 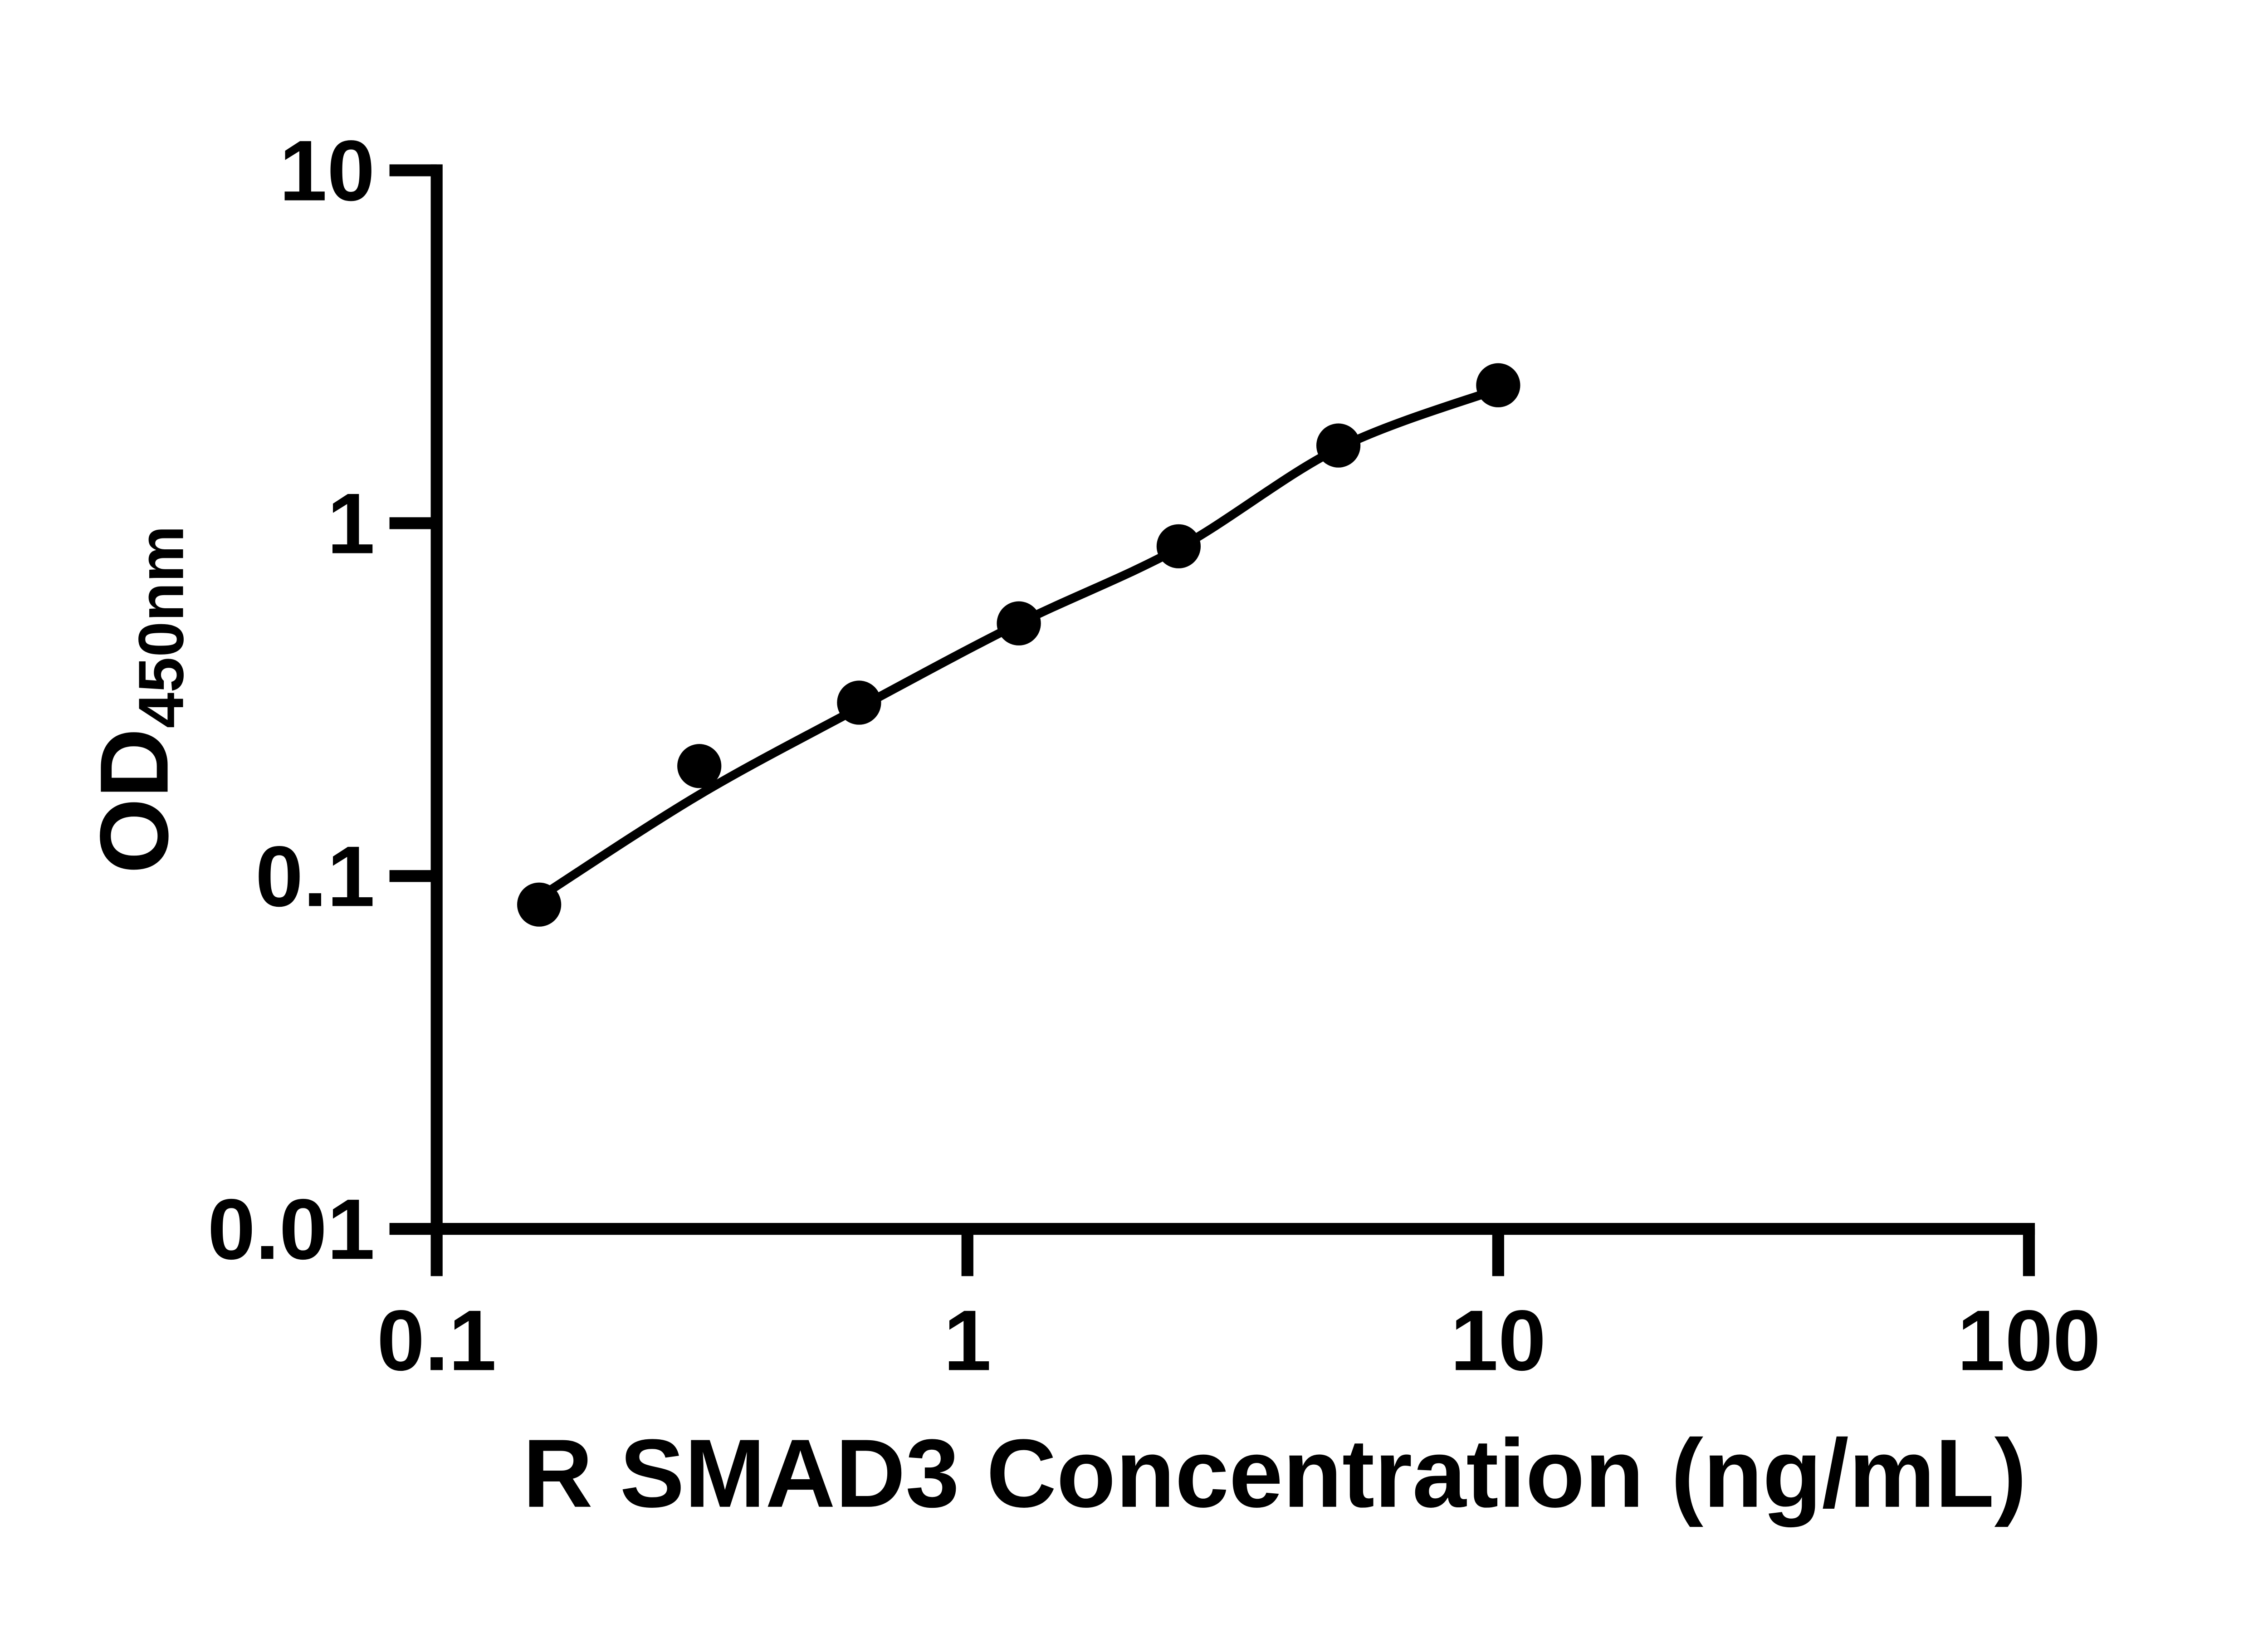 I want to click on x-axis-title: R SMAD3 Concentration (ng/mL), so click(x=1275, y=1473).